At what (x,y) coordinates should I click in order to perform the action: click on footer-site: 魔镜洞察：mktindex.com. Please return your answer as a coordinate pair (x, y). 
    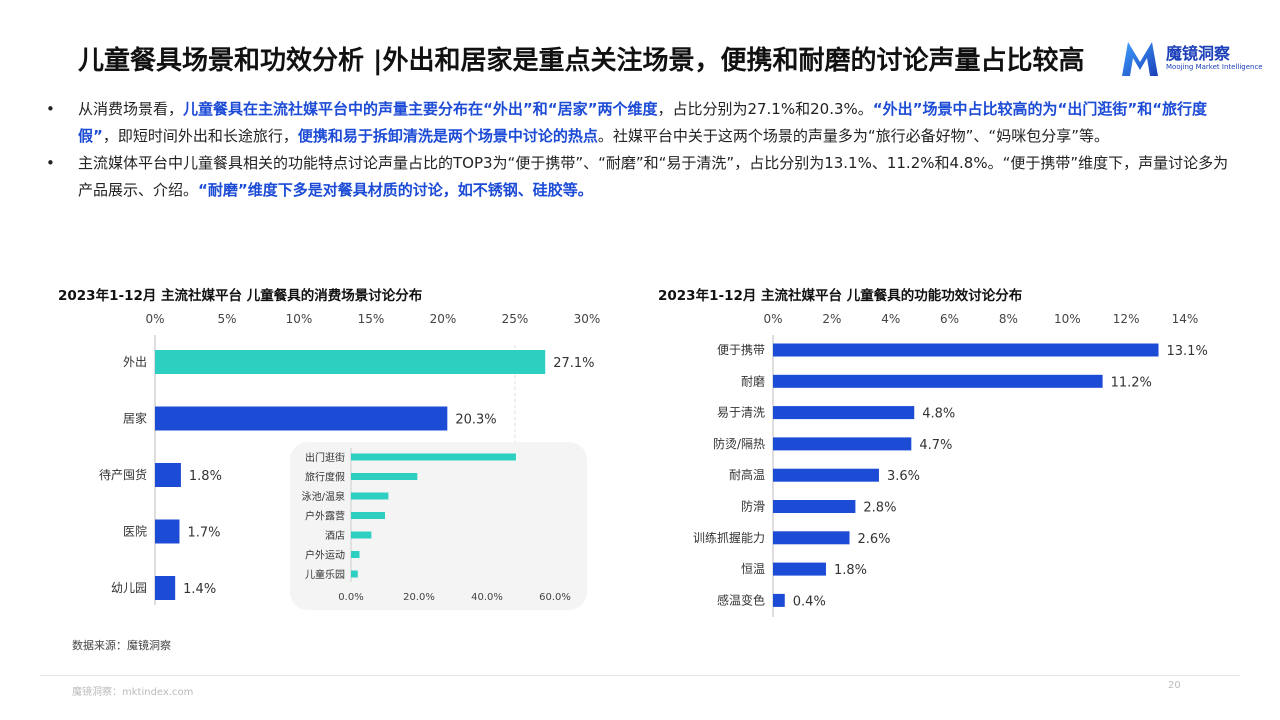
    Looking at the image, I should click on (133, 692).